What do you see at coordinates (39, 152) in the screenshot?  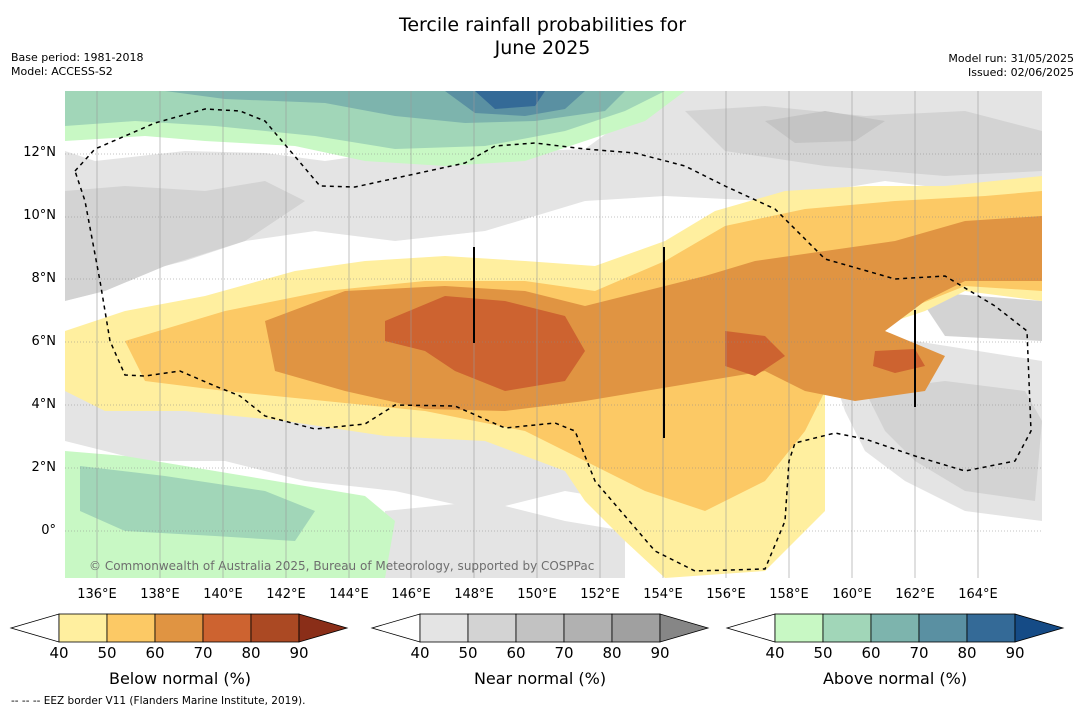 I see `lat-tick: 12°N` at bounding box center [39, 152].